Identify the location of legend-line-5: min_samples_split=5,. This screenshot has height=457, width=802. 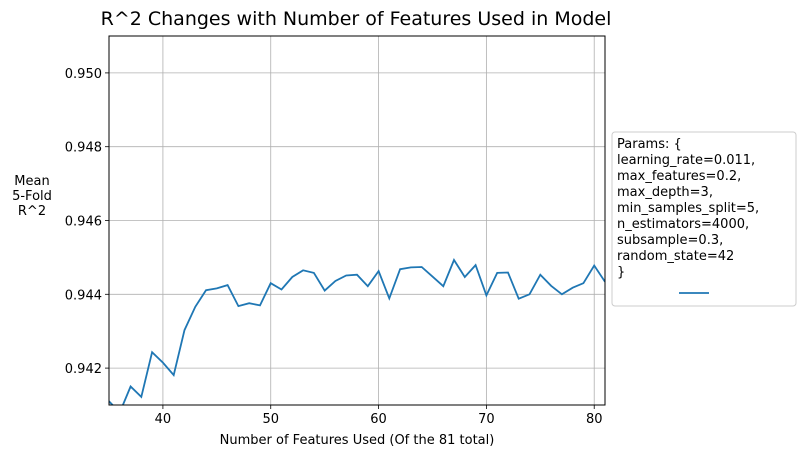
(688, 208).